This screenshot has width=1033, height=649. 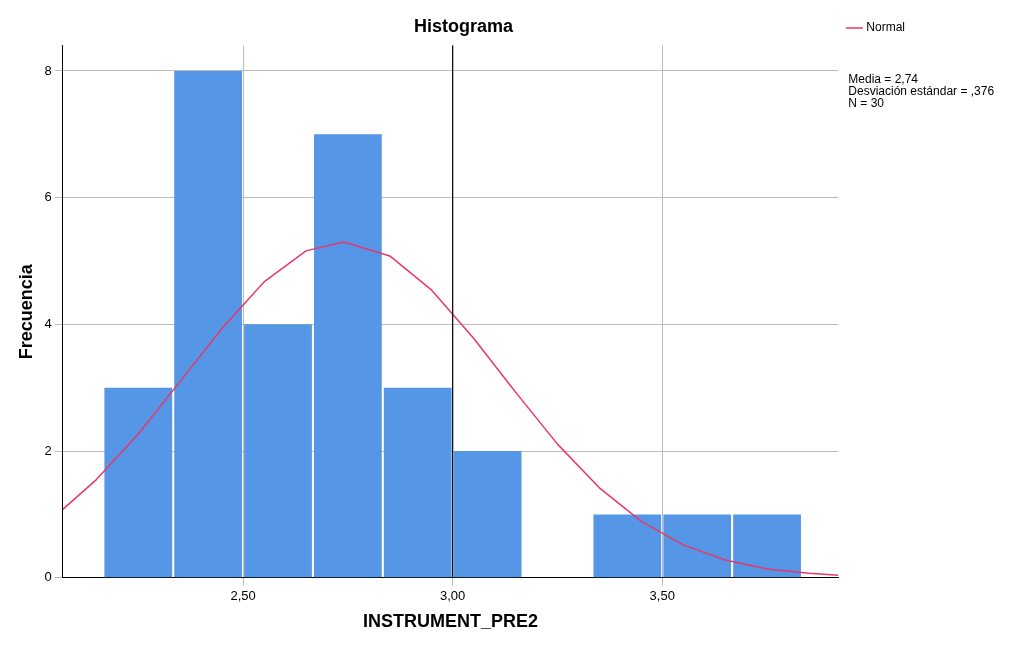 I want to click on x-axis-title: INSTRUMENT_PRE2, so click(x=451, y=621).